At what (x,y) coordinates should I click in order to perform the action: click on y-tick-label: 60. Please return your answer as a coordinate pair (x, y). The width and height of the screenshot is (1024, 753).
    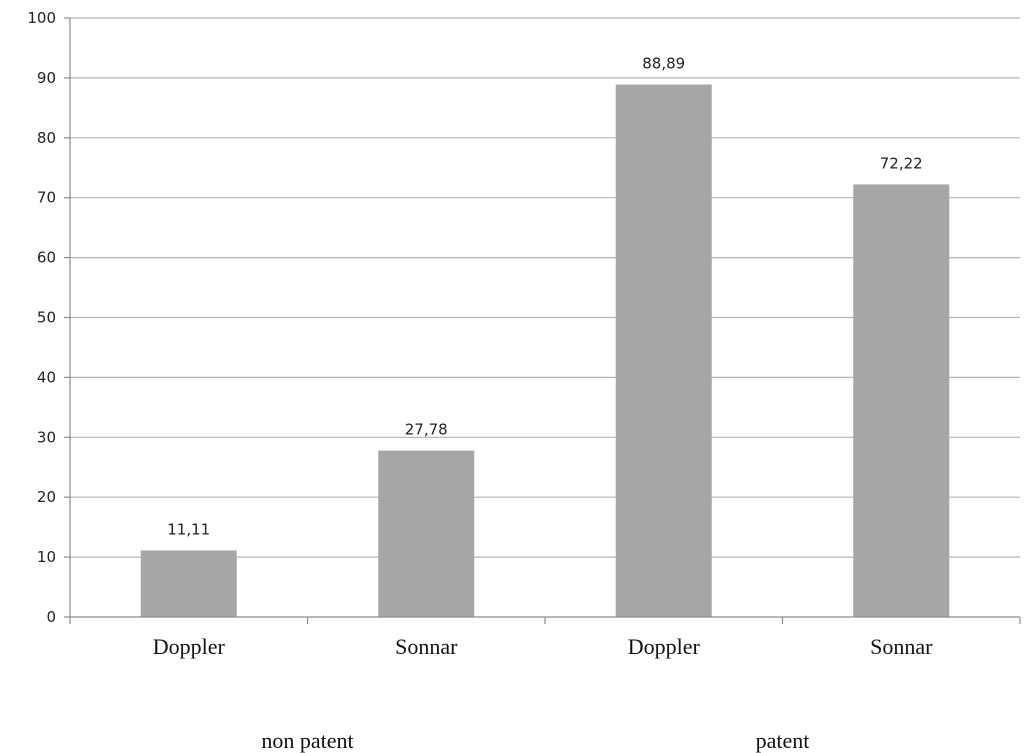
    Looking at the image, I should click on (46, 258).